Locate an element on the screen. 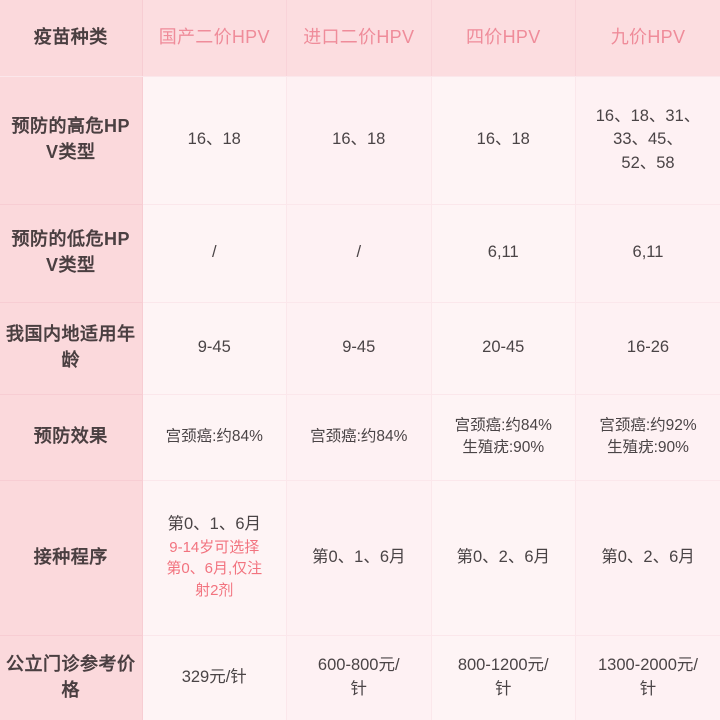  row-label-line: 我国内地 is located at coordinates (43, 334).